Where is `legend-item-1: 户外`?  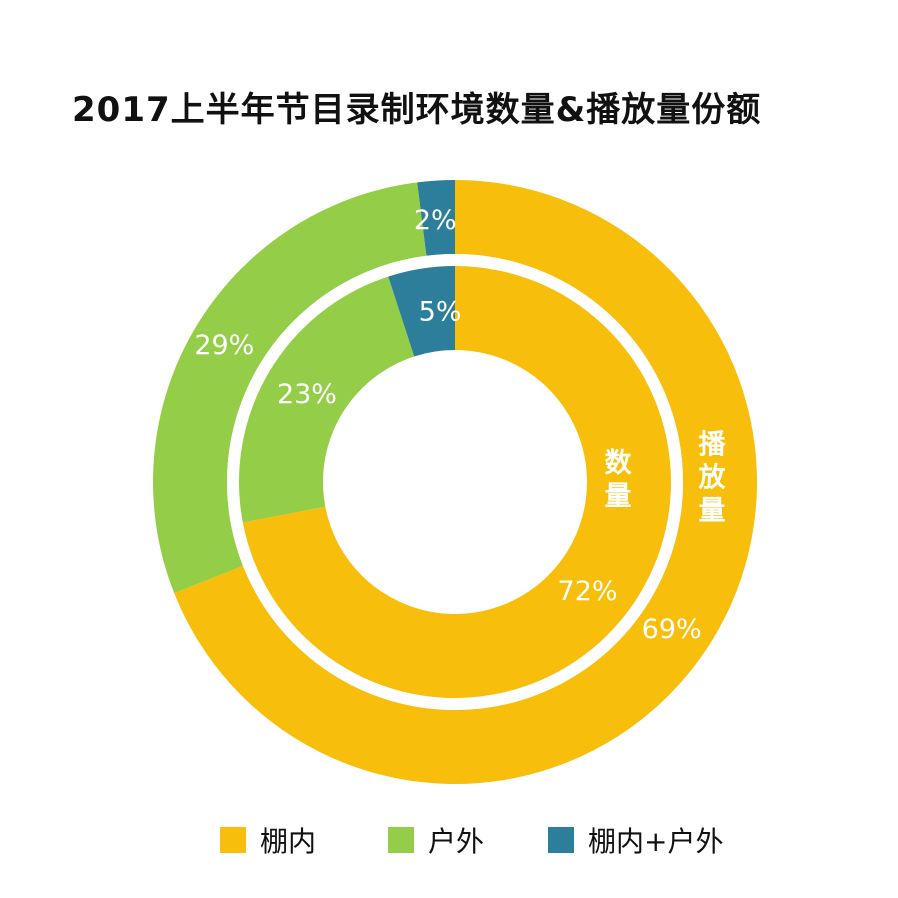
legend-item-1: 户外 is located at coordinates (436, 840).